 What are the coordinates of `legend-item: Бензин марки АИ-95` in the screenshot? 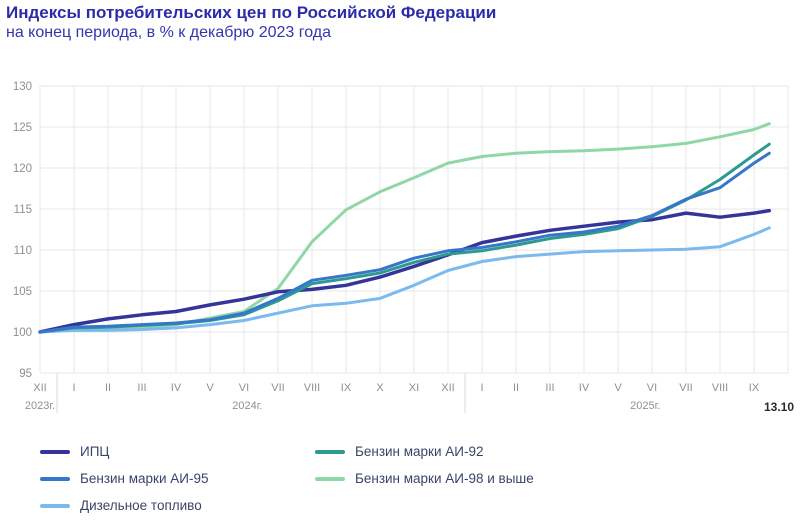 It's located at (177, 478).